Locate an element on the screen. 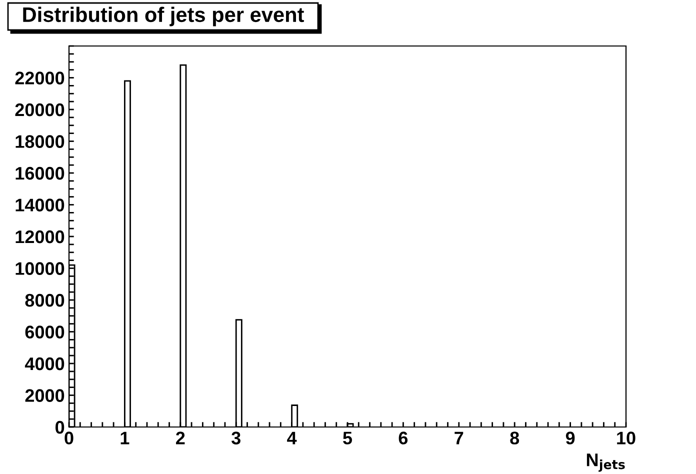  y-tick-label: 10000 is located at coordinates (40, 268).